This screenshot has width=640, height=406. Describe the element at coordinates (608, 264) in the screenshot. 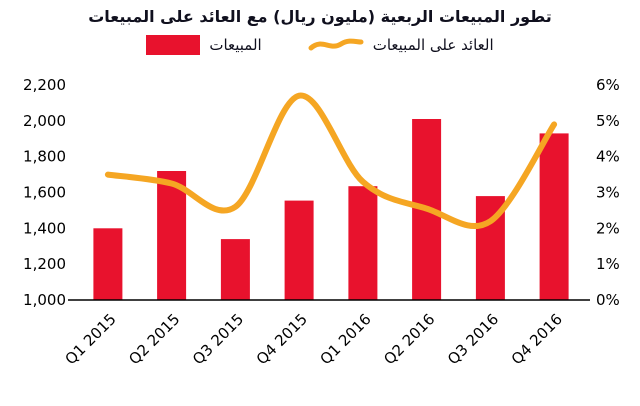

I see `right-axis-tick: 1%` at that location.